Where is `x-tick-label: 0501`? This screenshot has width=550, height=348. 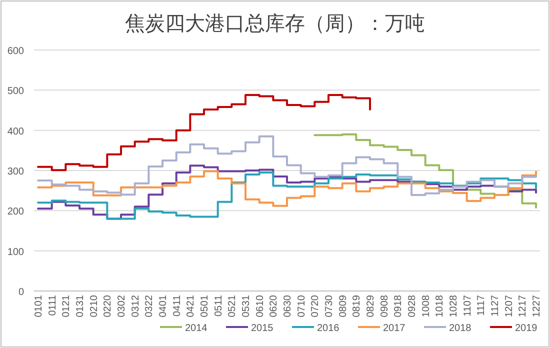
x-tick-label: 0501 is located at coordinates (205, 306).